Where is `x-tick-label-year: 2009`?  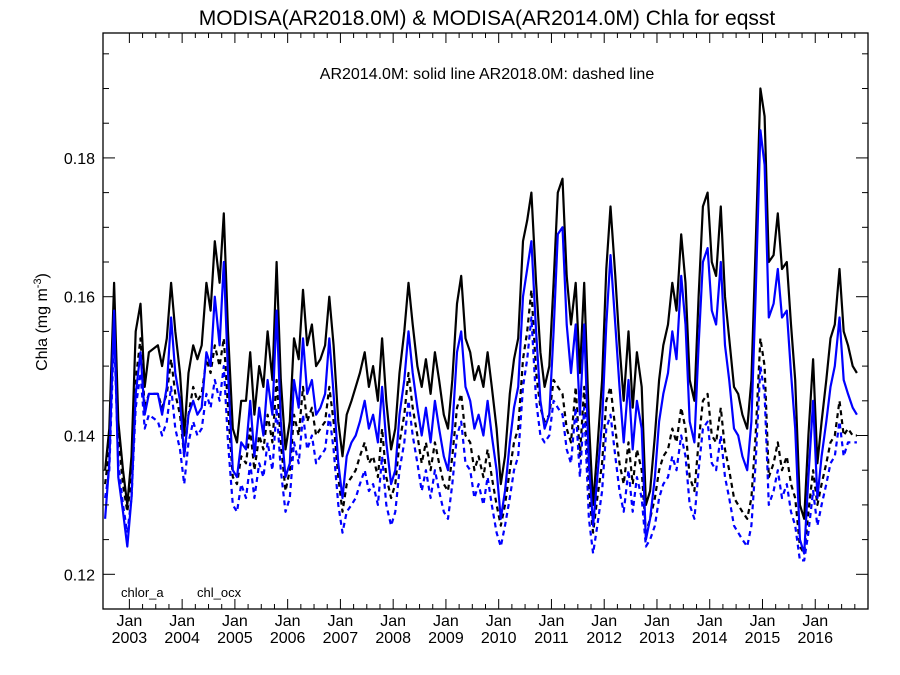
x-tick-label-year: 2009 is located at coordinates (446, 638).